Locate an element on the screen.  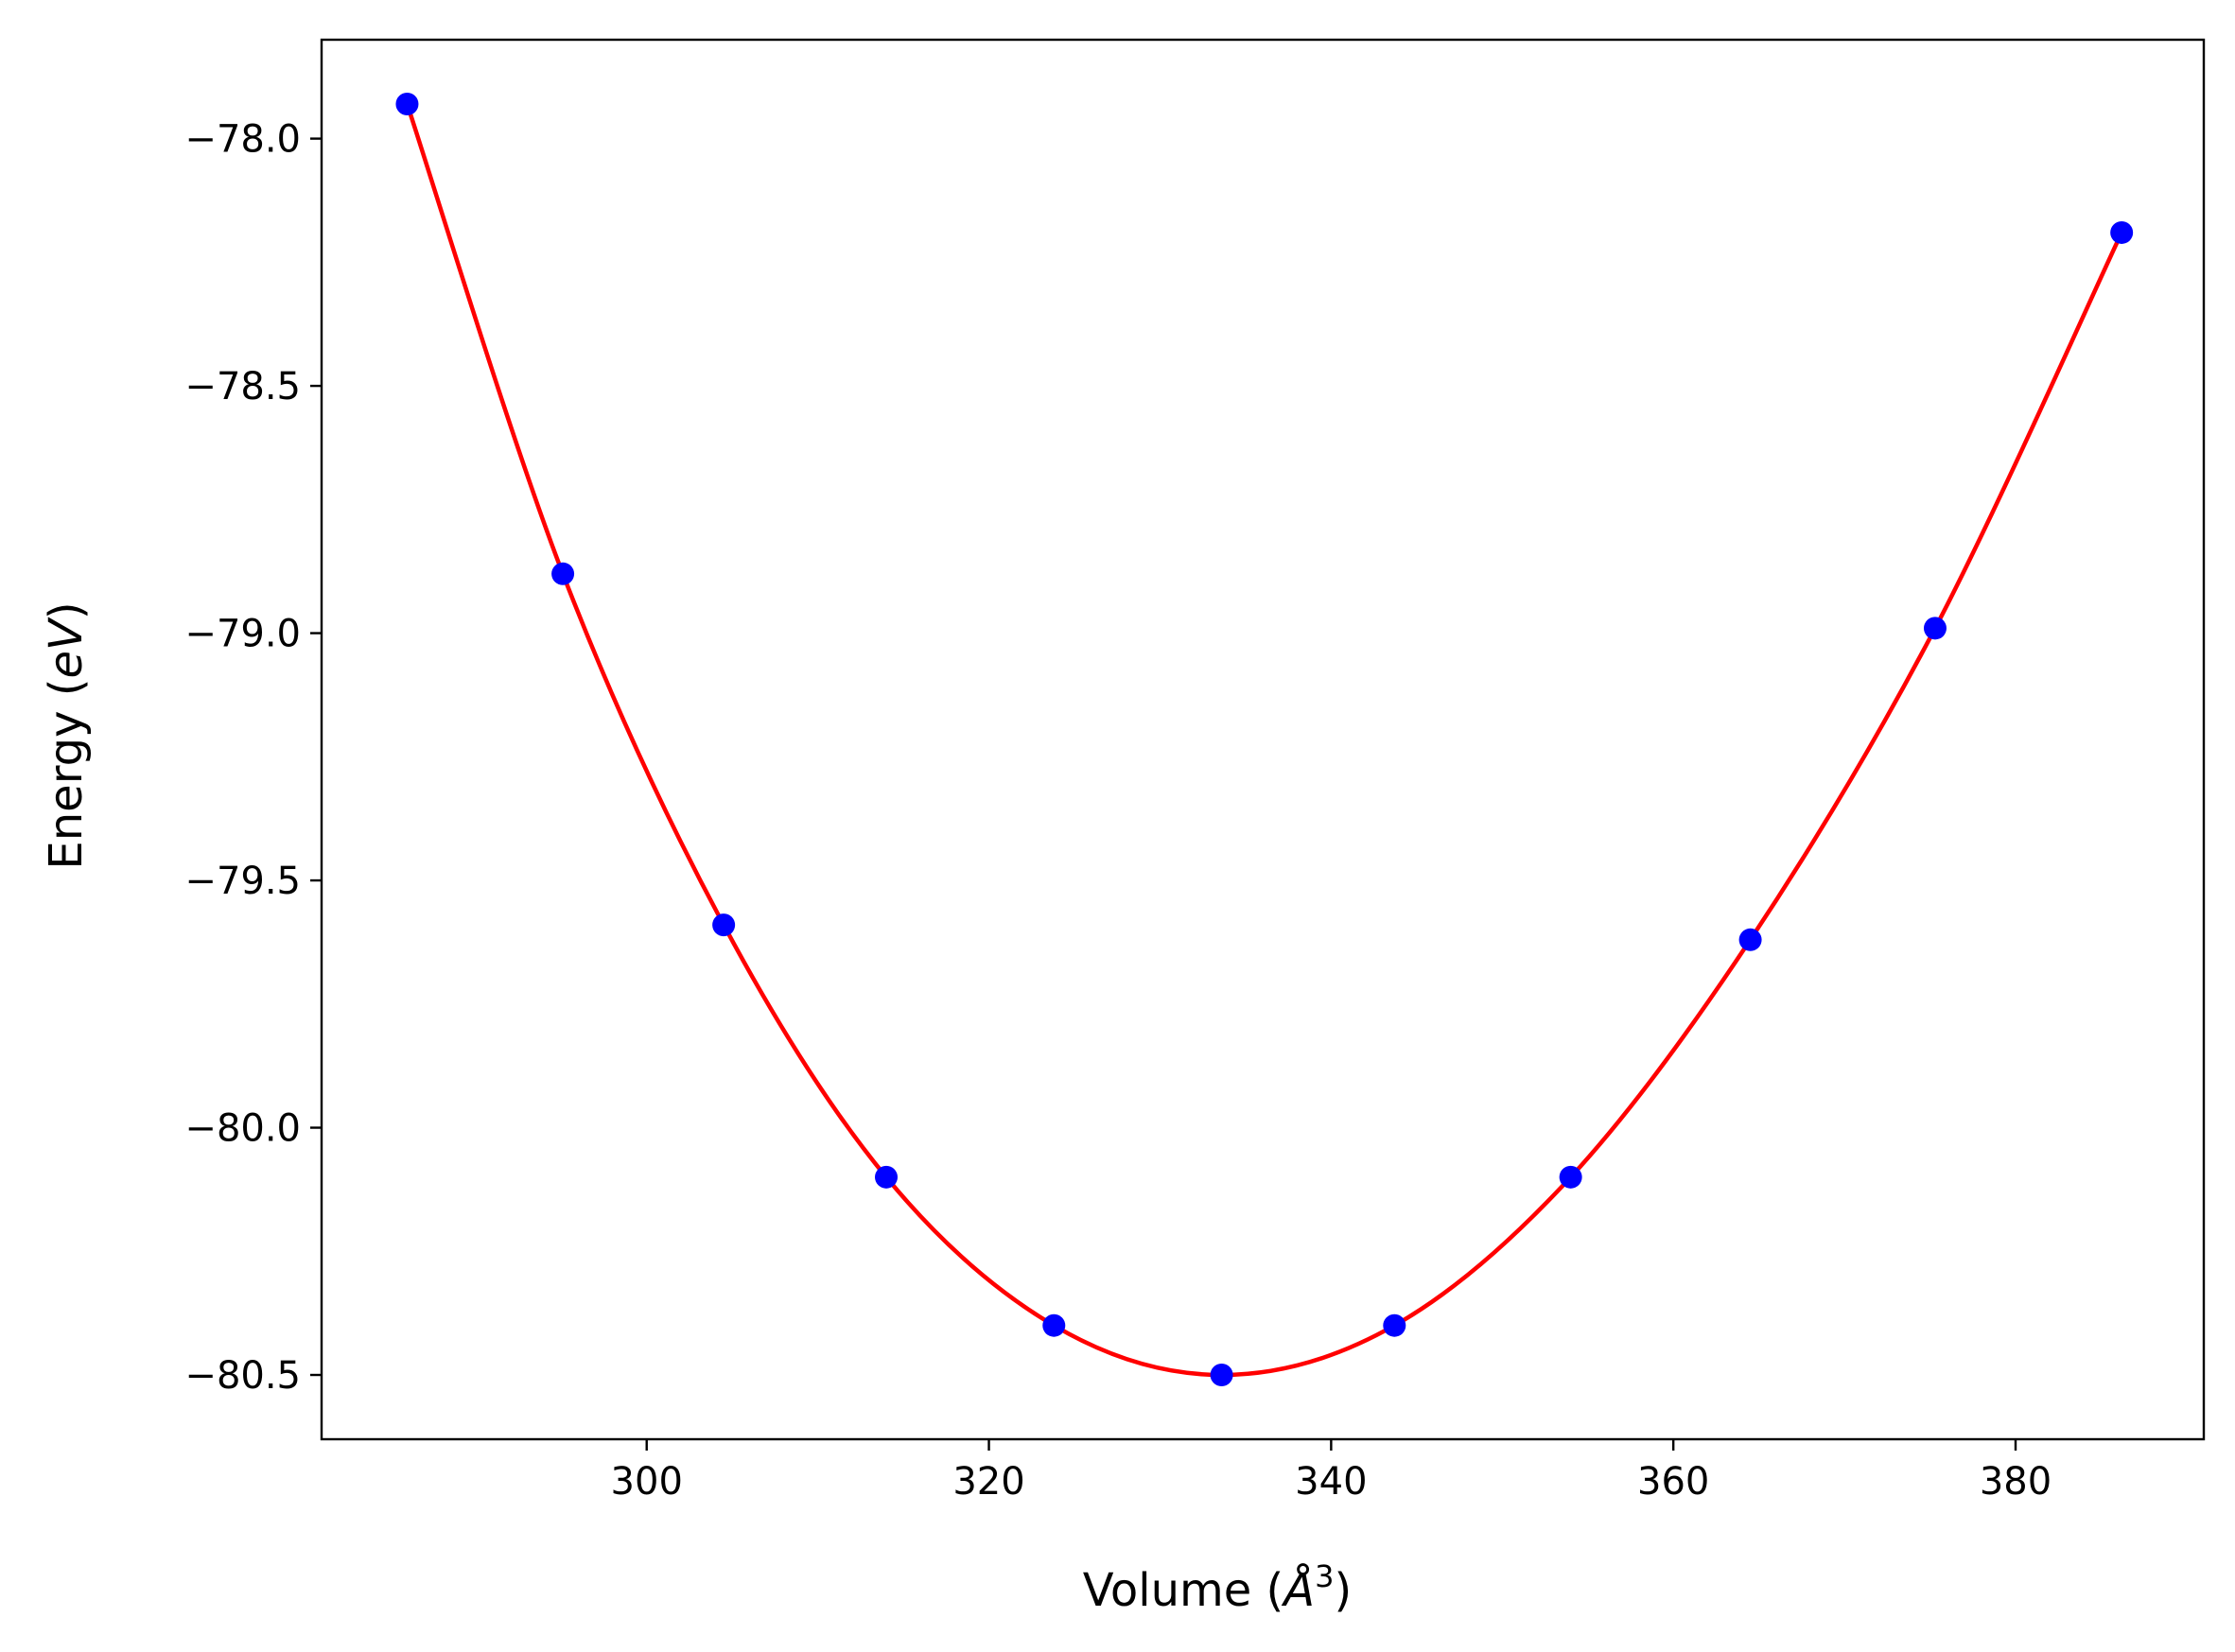
x-tick-label: 340 is located at coordinates (1331, 1482).